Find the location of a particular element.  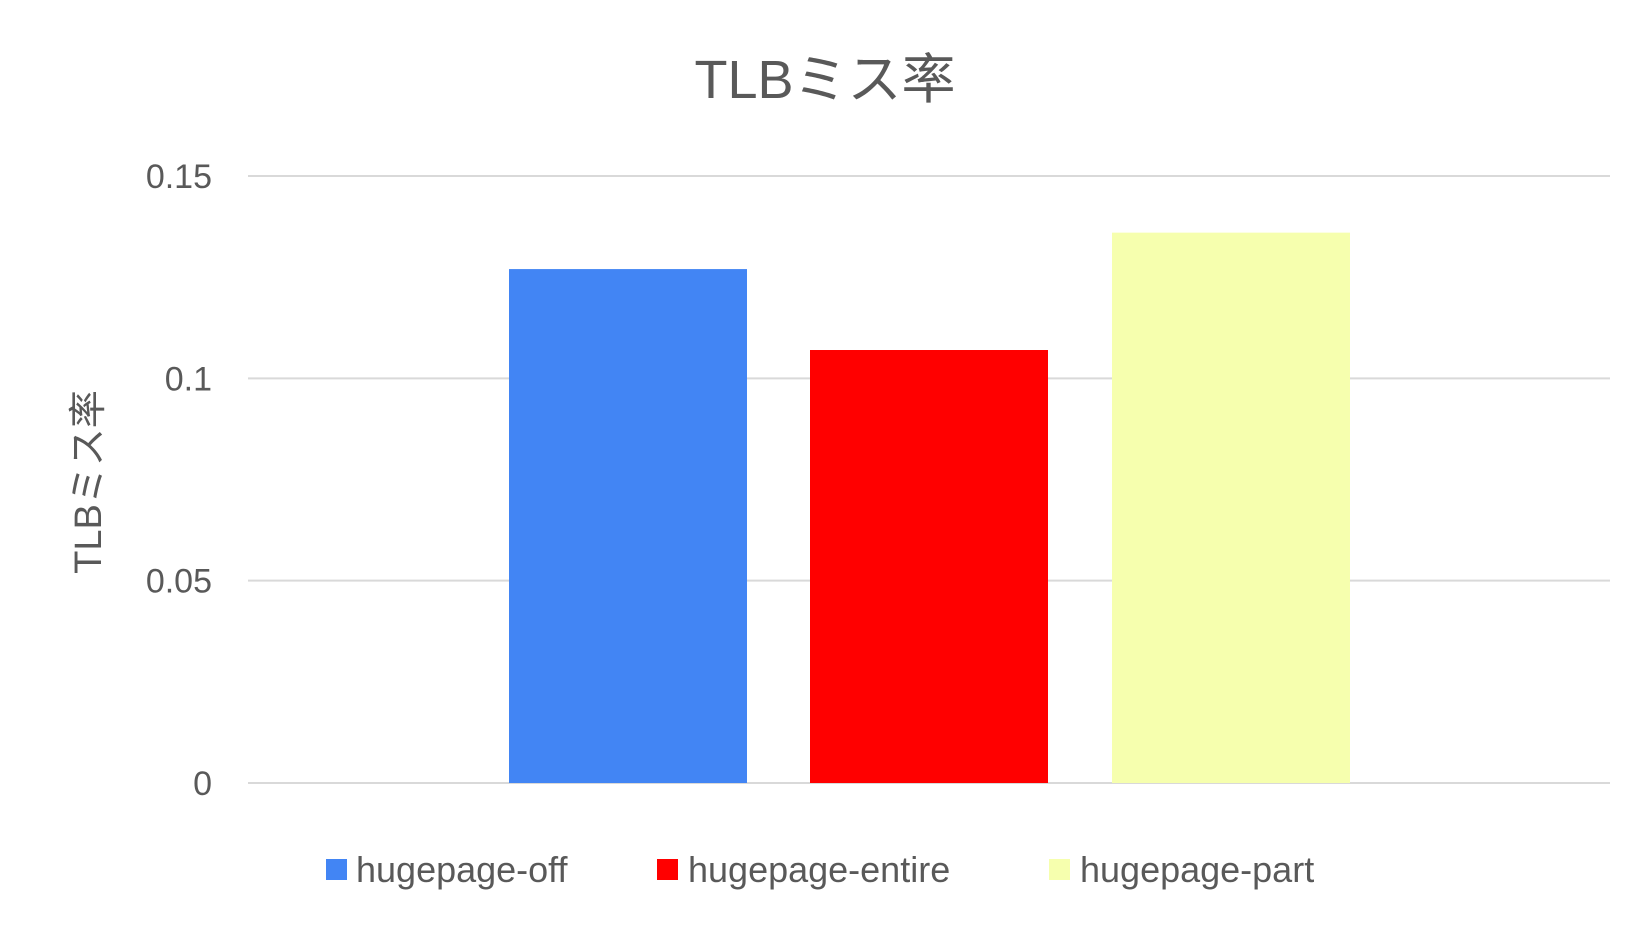

chart-title: TLBミス率 is located at coordinates (824, 80).